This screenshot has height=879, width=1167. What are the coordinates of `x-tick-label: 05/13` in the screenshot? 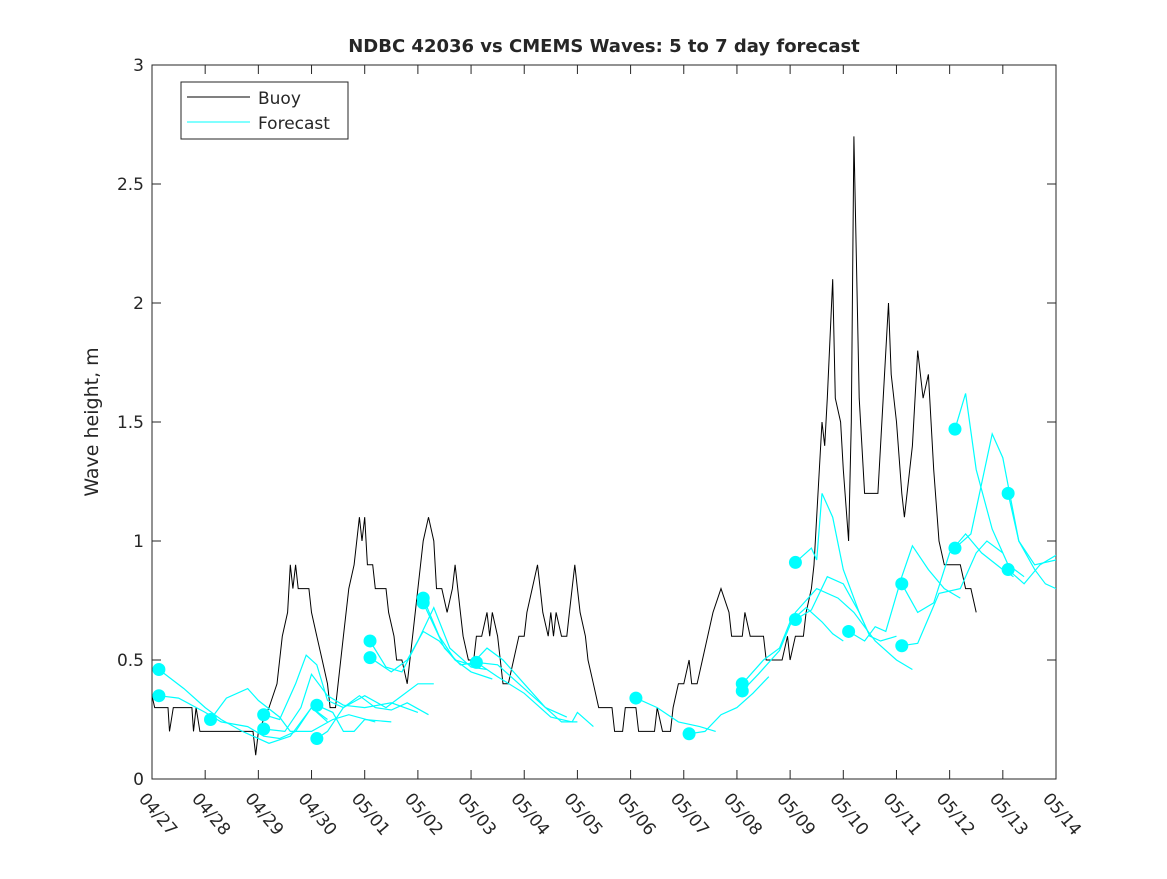 It's located at (1008, 814).